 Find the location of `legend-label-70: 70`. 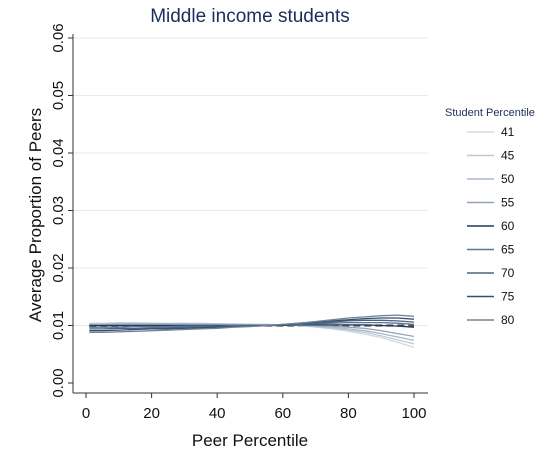

legend-label-70: 70 is located at coordinates (508, 273).